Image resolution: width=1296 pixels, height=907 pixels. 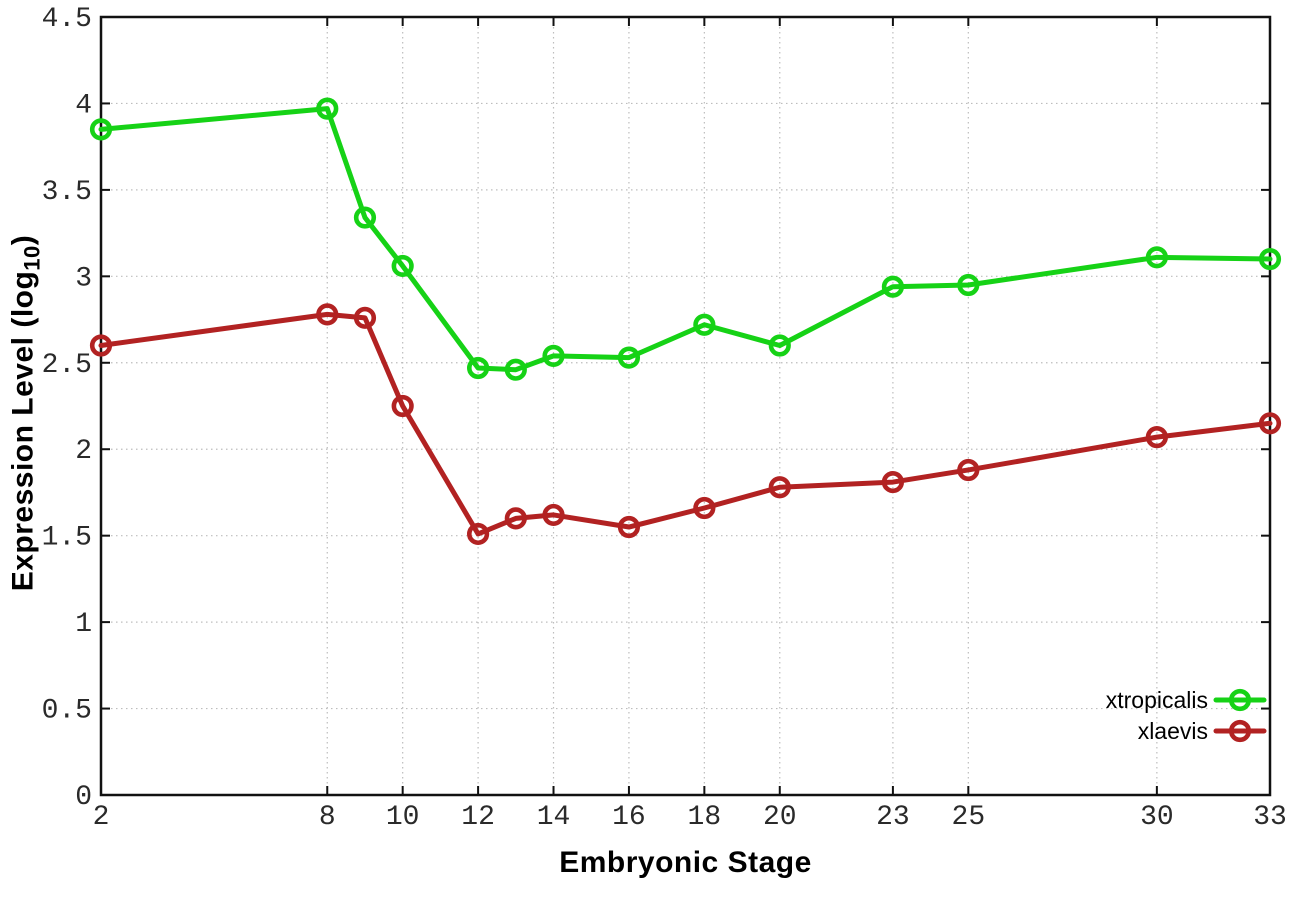 What do you see at coordinates (1157, 817) in the screenshot?
I see `x-tick-label: 30` at bounding box center [1157, 817].